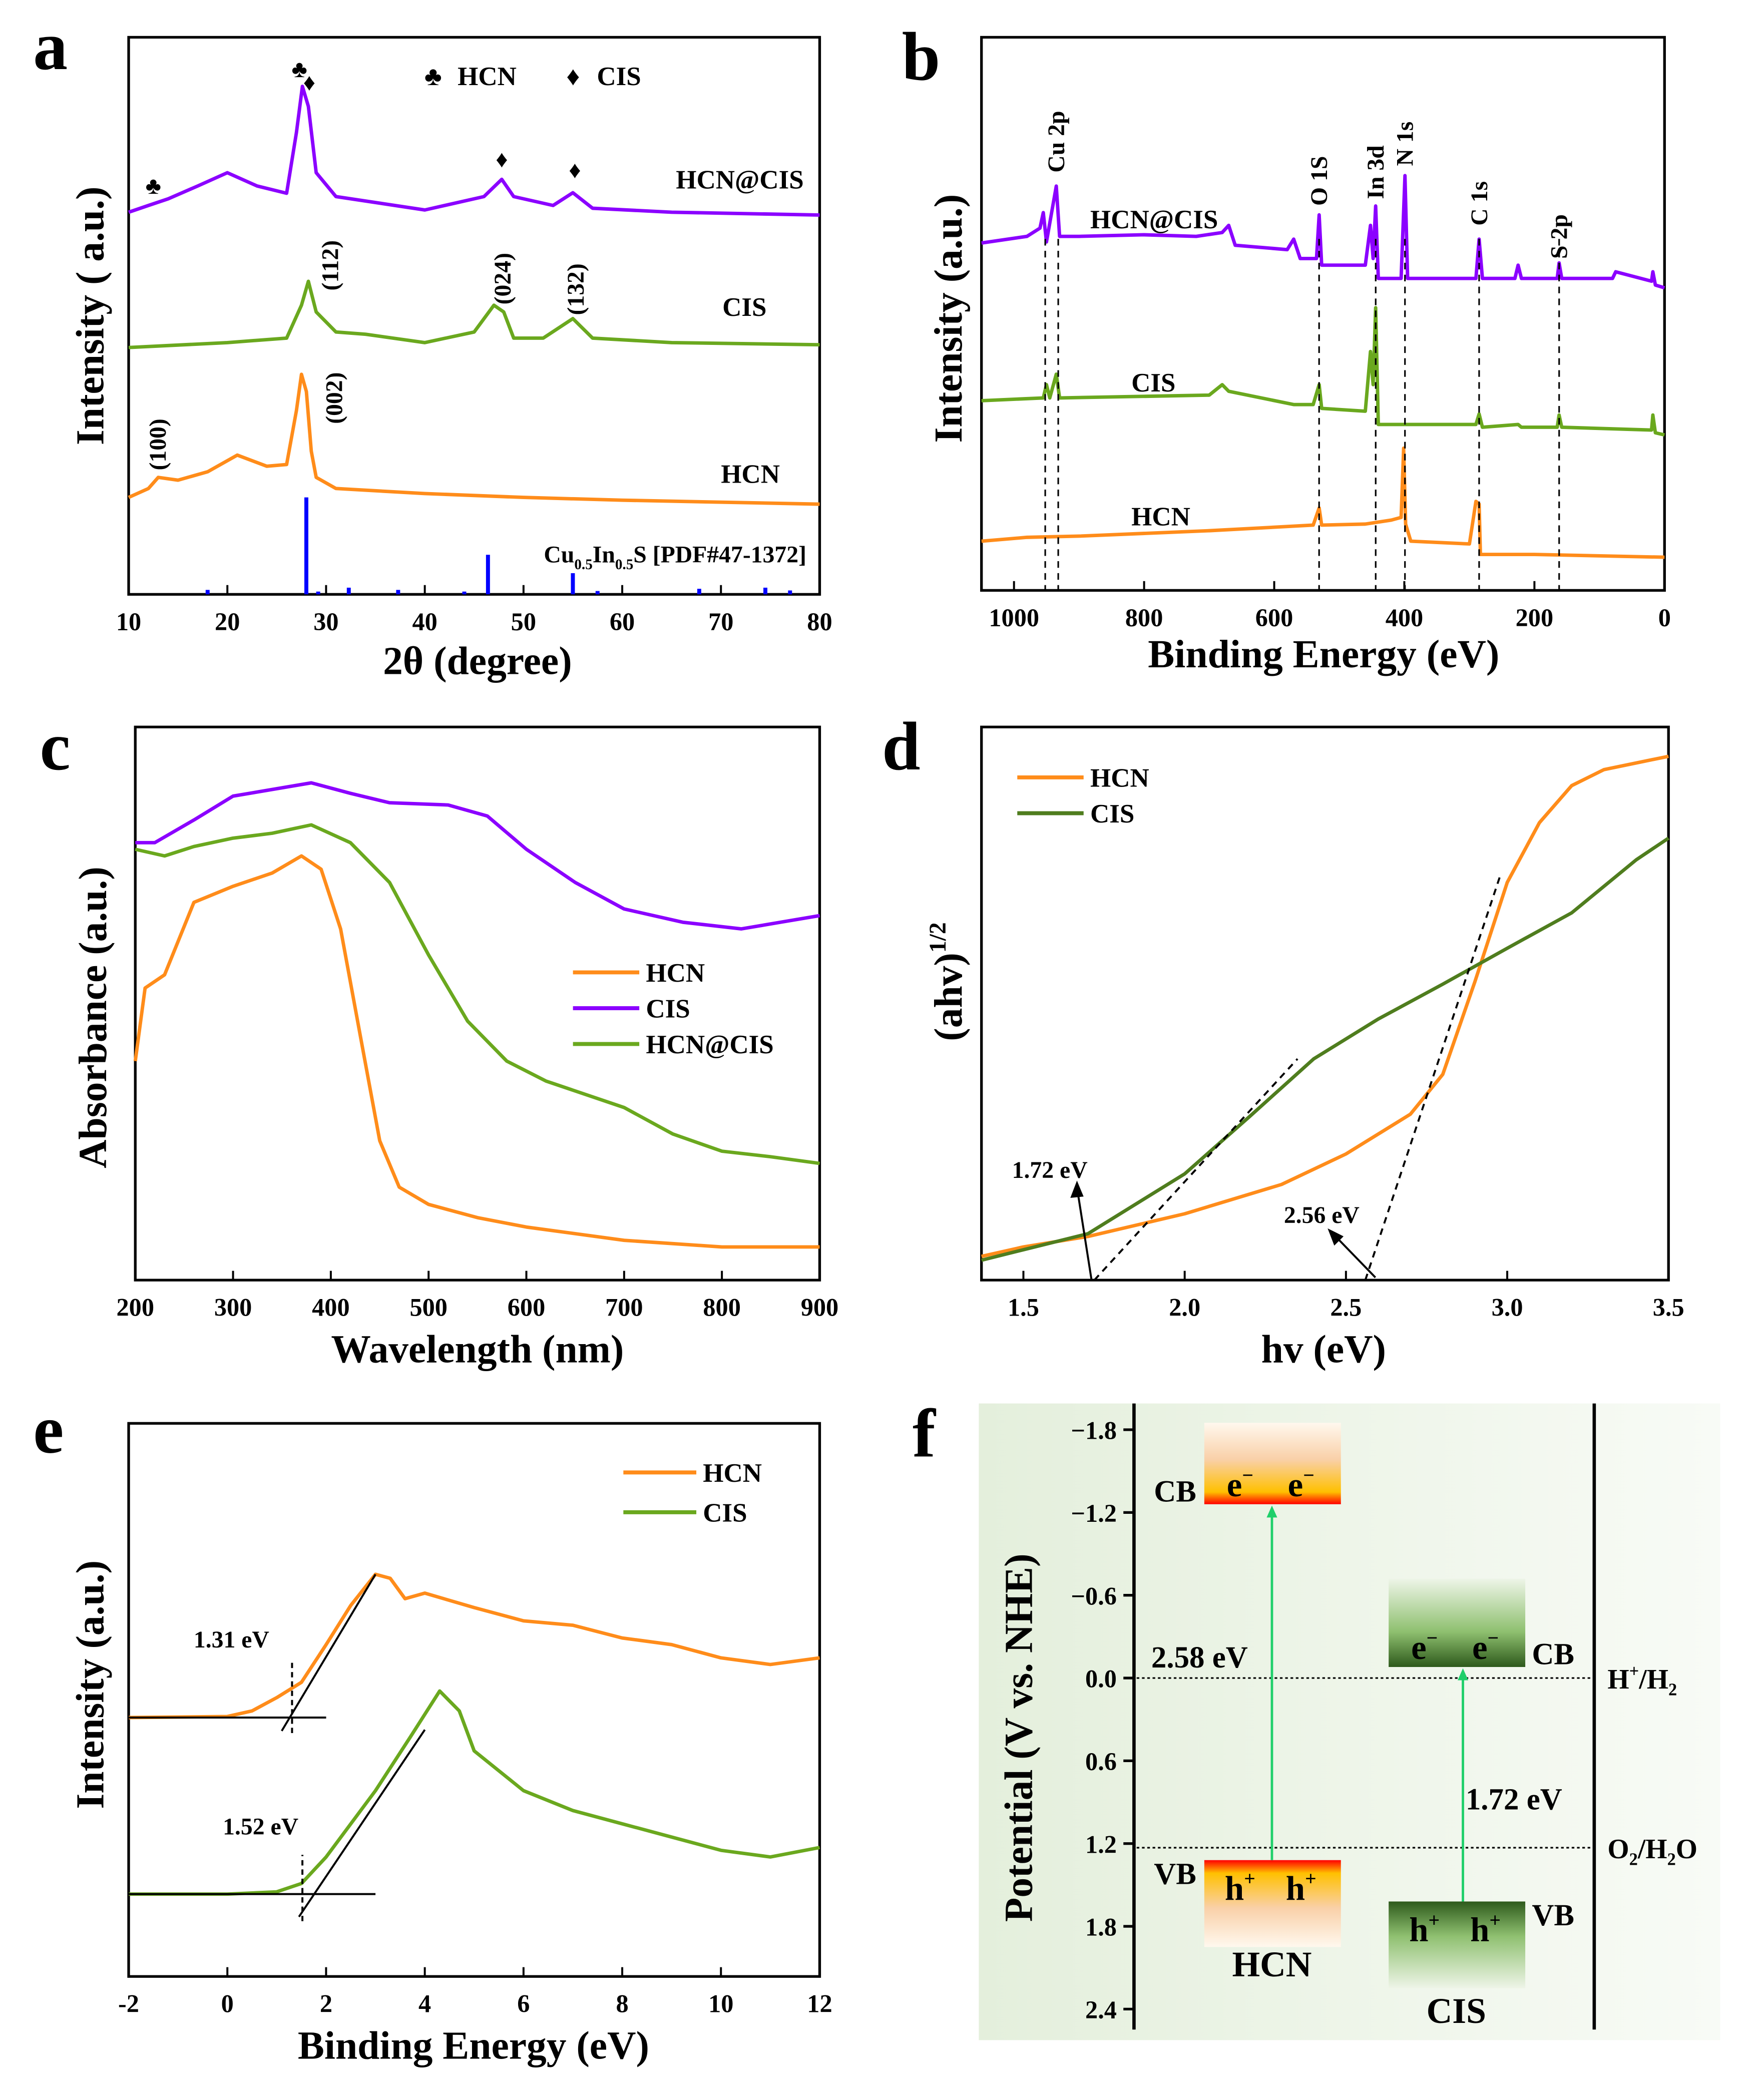 The height and width of the screenshot is (2092, 1764). I want to click on label-part: /H, so click(1652, 1849).